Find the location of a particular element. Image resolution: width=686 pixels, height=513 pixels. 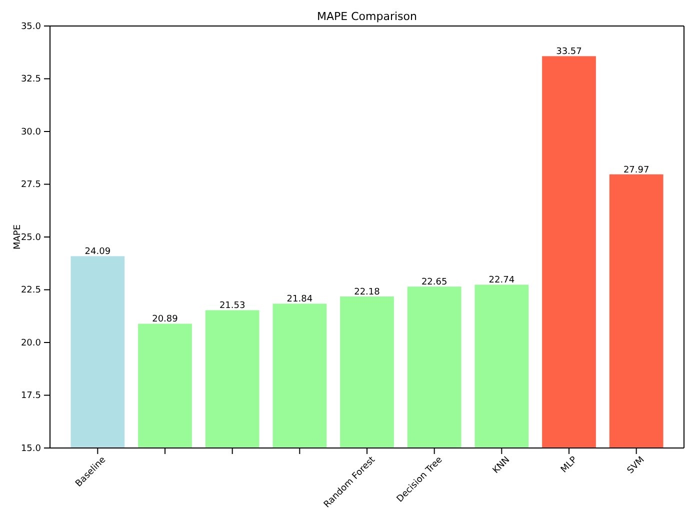

data-label: 21.53 is located at coordinates (232, 306).